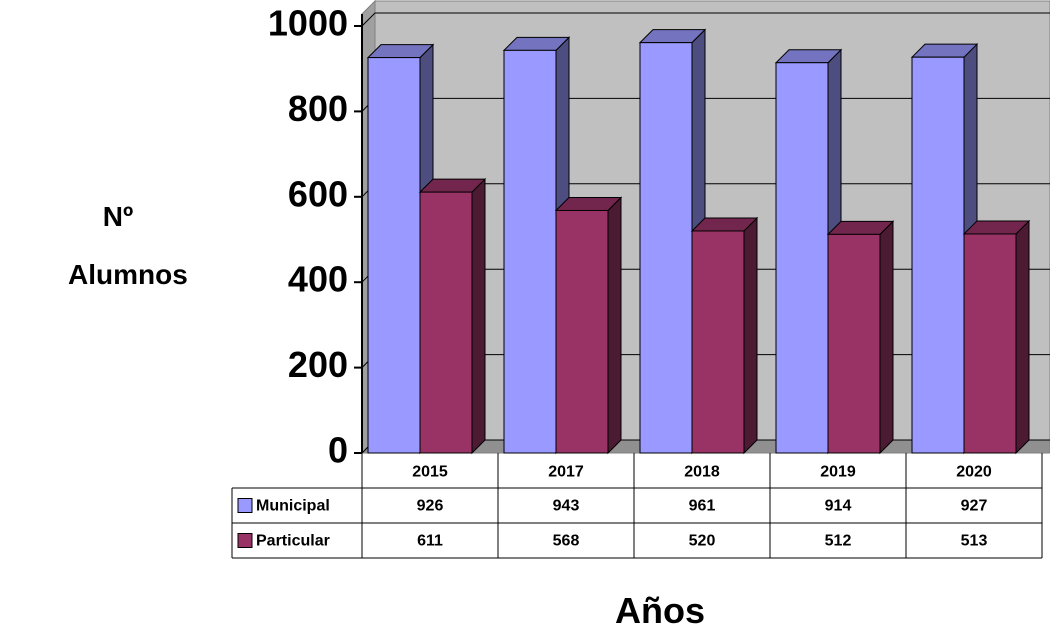 The height and width of the screenshot is (633, 1050). Describe the element at coordinates (318, 364) in the screenshot. I see `y-tick-label: 200` at that location.